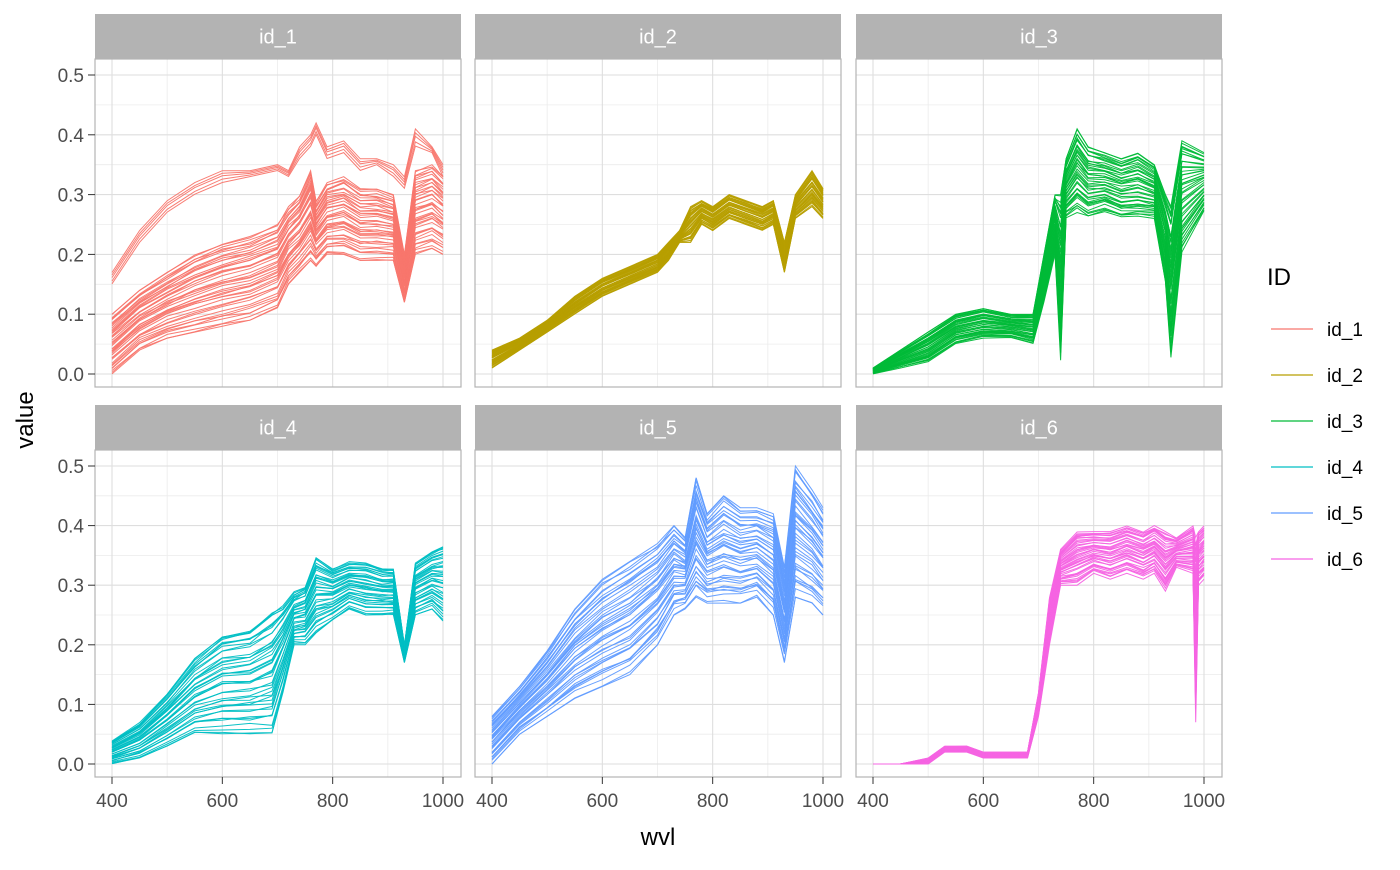 The height and width of the screenshot is (870, 1400). Describe the element at coordinates (1345, 422) in the screenshot. I see `legend-label-id_3: id_3` at that location.